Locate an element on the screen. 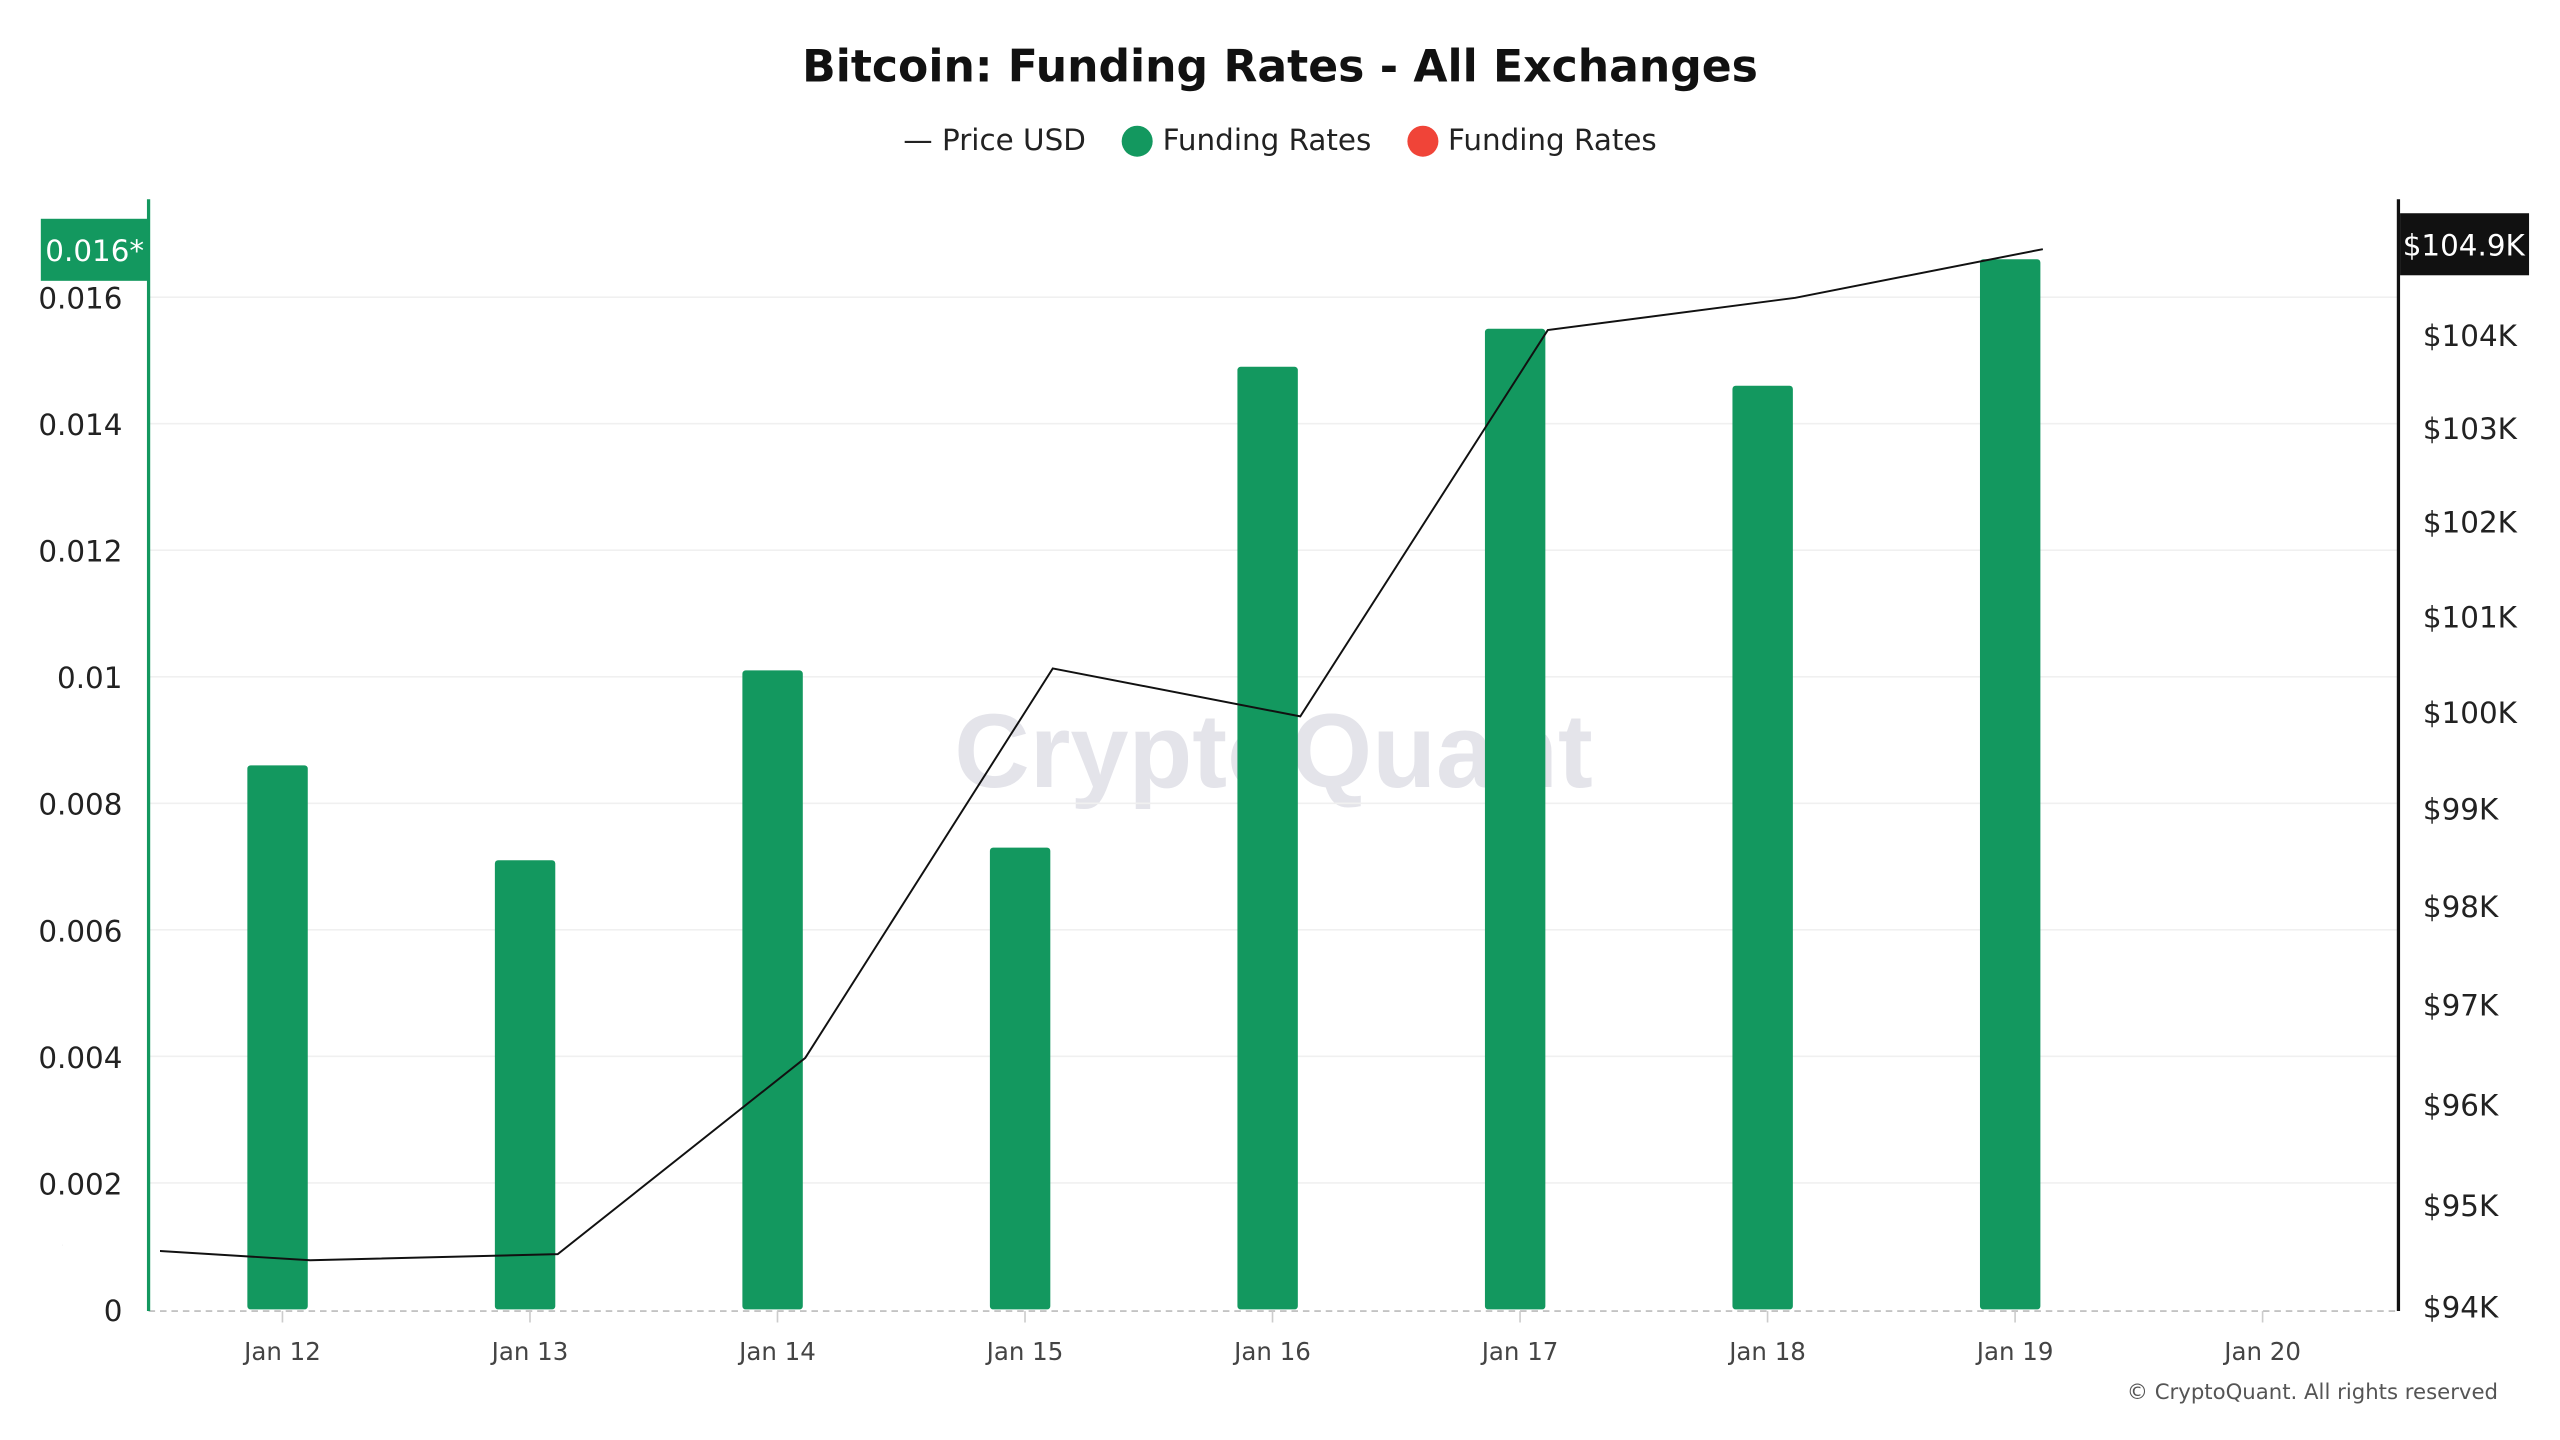 This screenshot has width=2560, height=1440. right-tick-label: $95K is located at coordinates (2461, 1206).